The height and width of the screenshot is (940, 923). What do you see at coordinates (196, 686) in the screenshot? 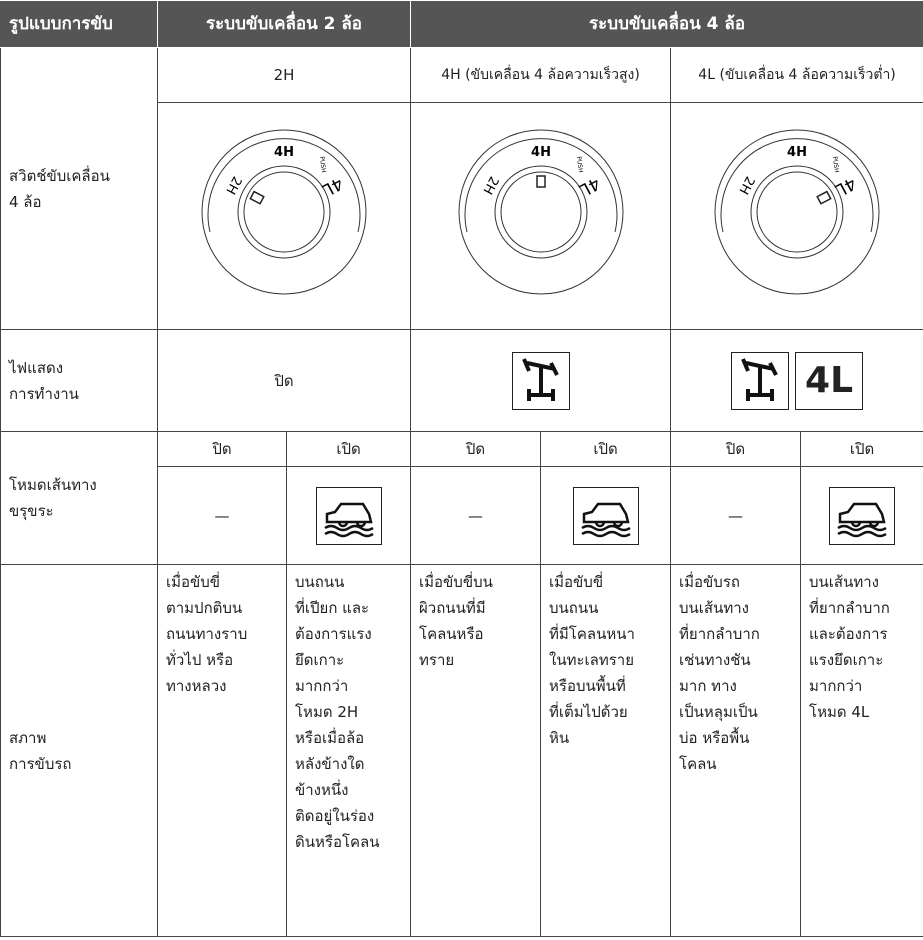
I see `text-line: ทางหลวง` at bounding box center [196, 686].